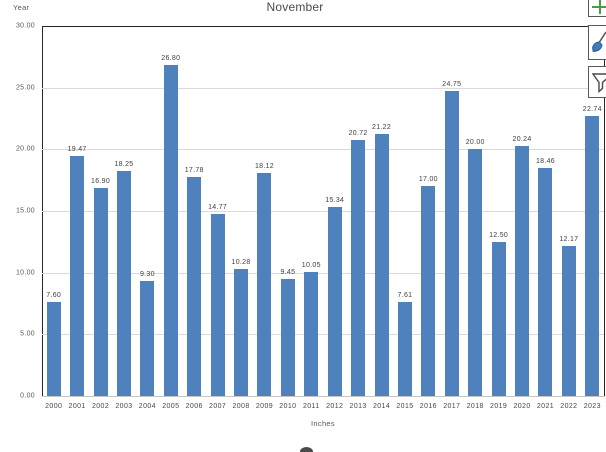 Image resolution: width=606 pixels, height=452 pixels. Describe the element at coordinates (77, 275) in the screenshot. I see `bar-2001` at that location.